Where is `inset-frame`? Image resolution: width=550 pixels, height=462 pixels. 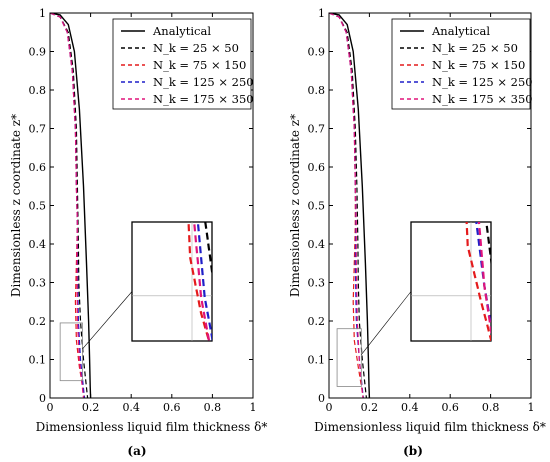
inset-frame is located at coordinates (451, 281).